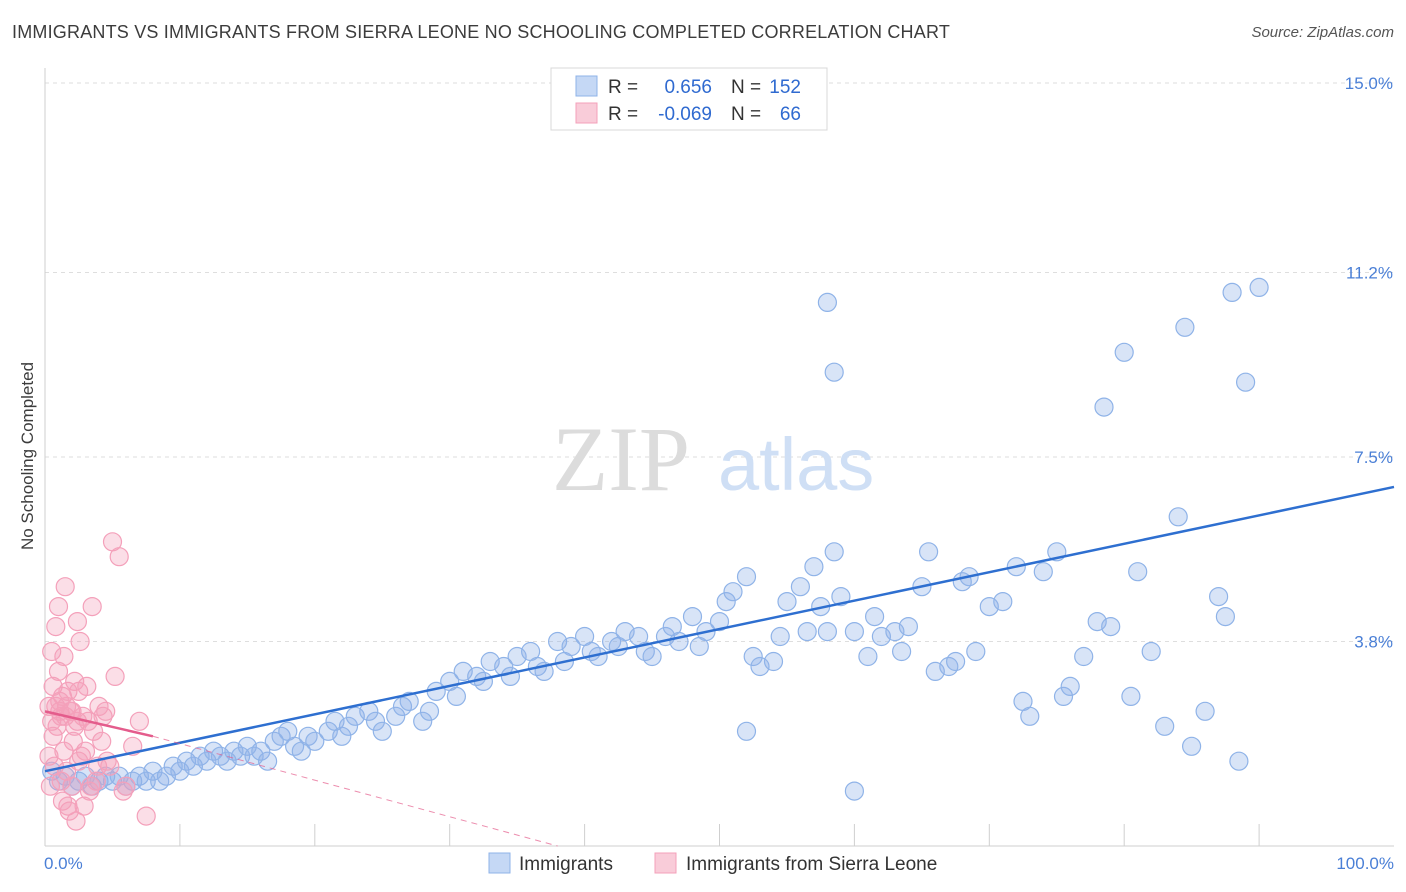 The height and width of the screenshot is (892, 1406). Describe the element at coordinates (665, 863) in the screenshot. I see `series-legend-swatch-sierra-leone` at that location.